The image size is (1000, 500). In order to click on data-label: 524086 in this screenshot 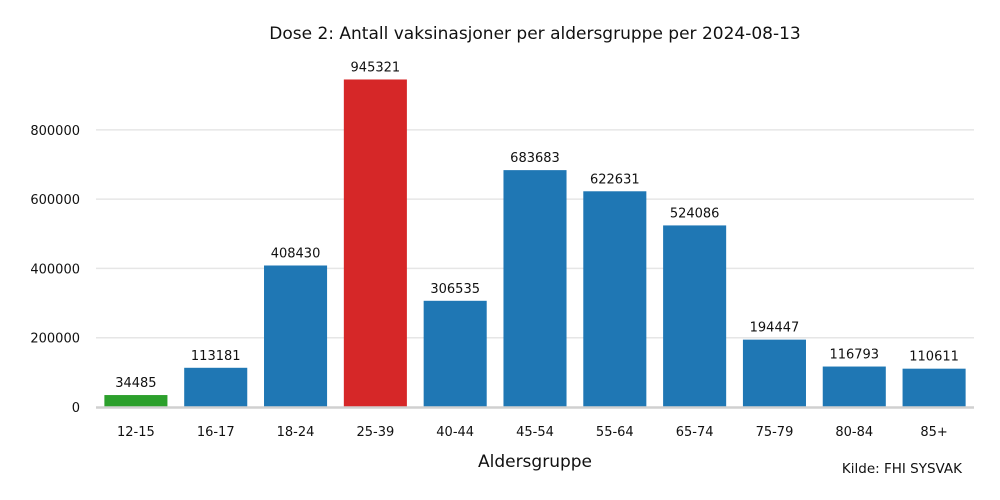, I will do `click(695, 213)`.